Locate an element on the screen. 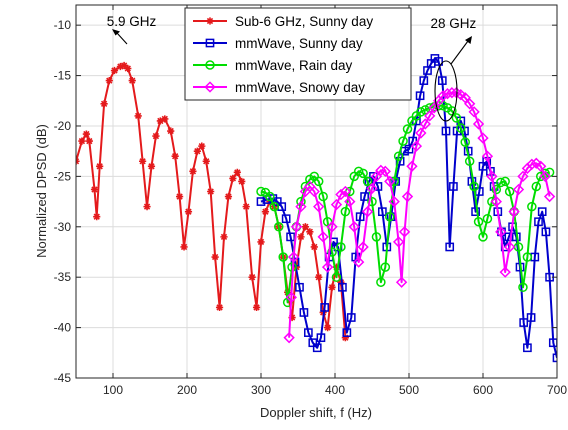 This screenshot has width=568, height=430. x-tick-label: 200 is located at coordinates (187, 390).